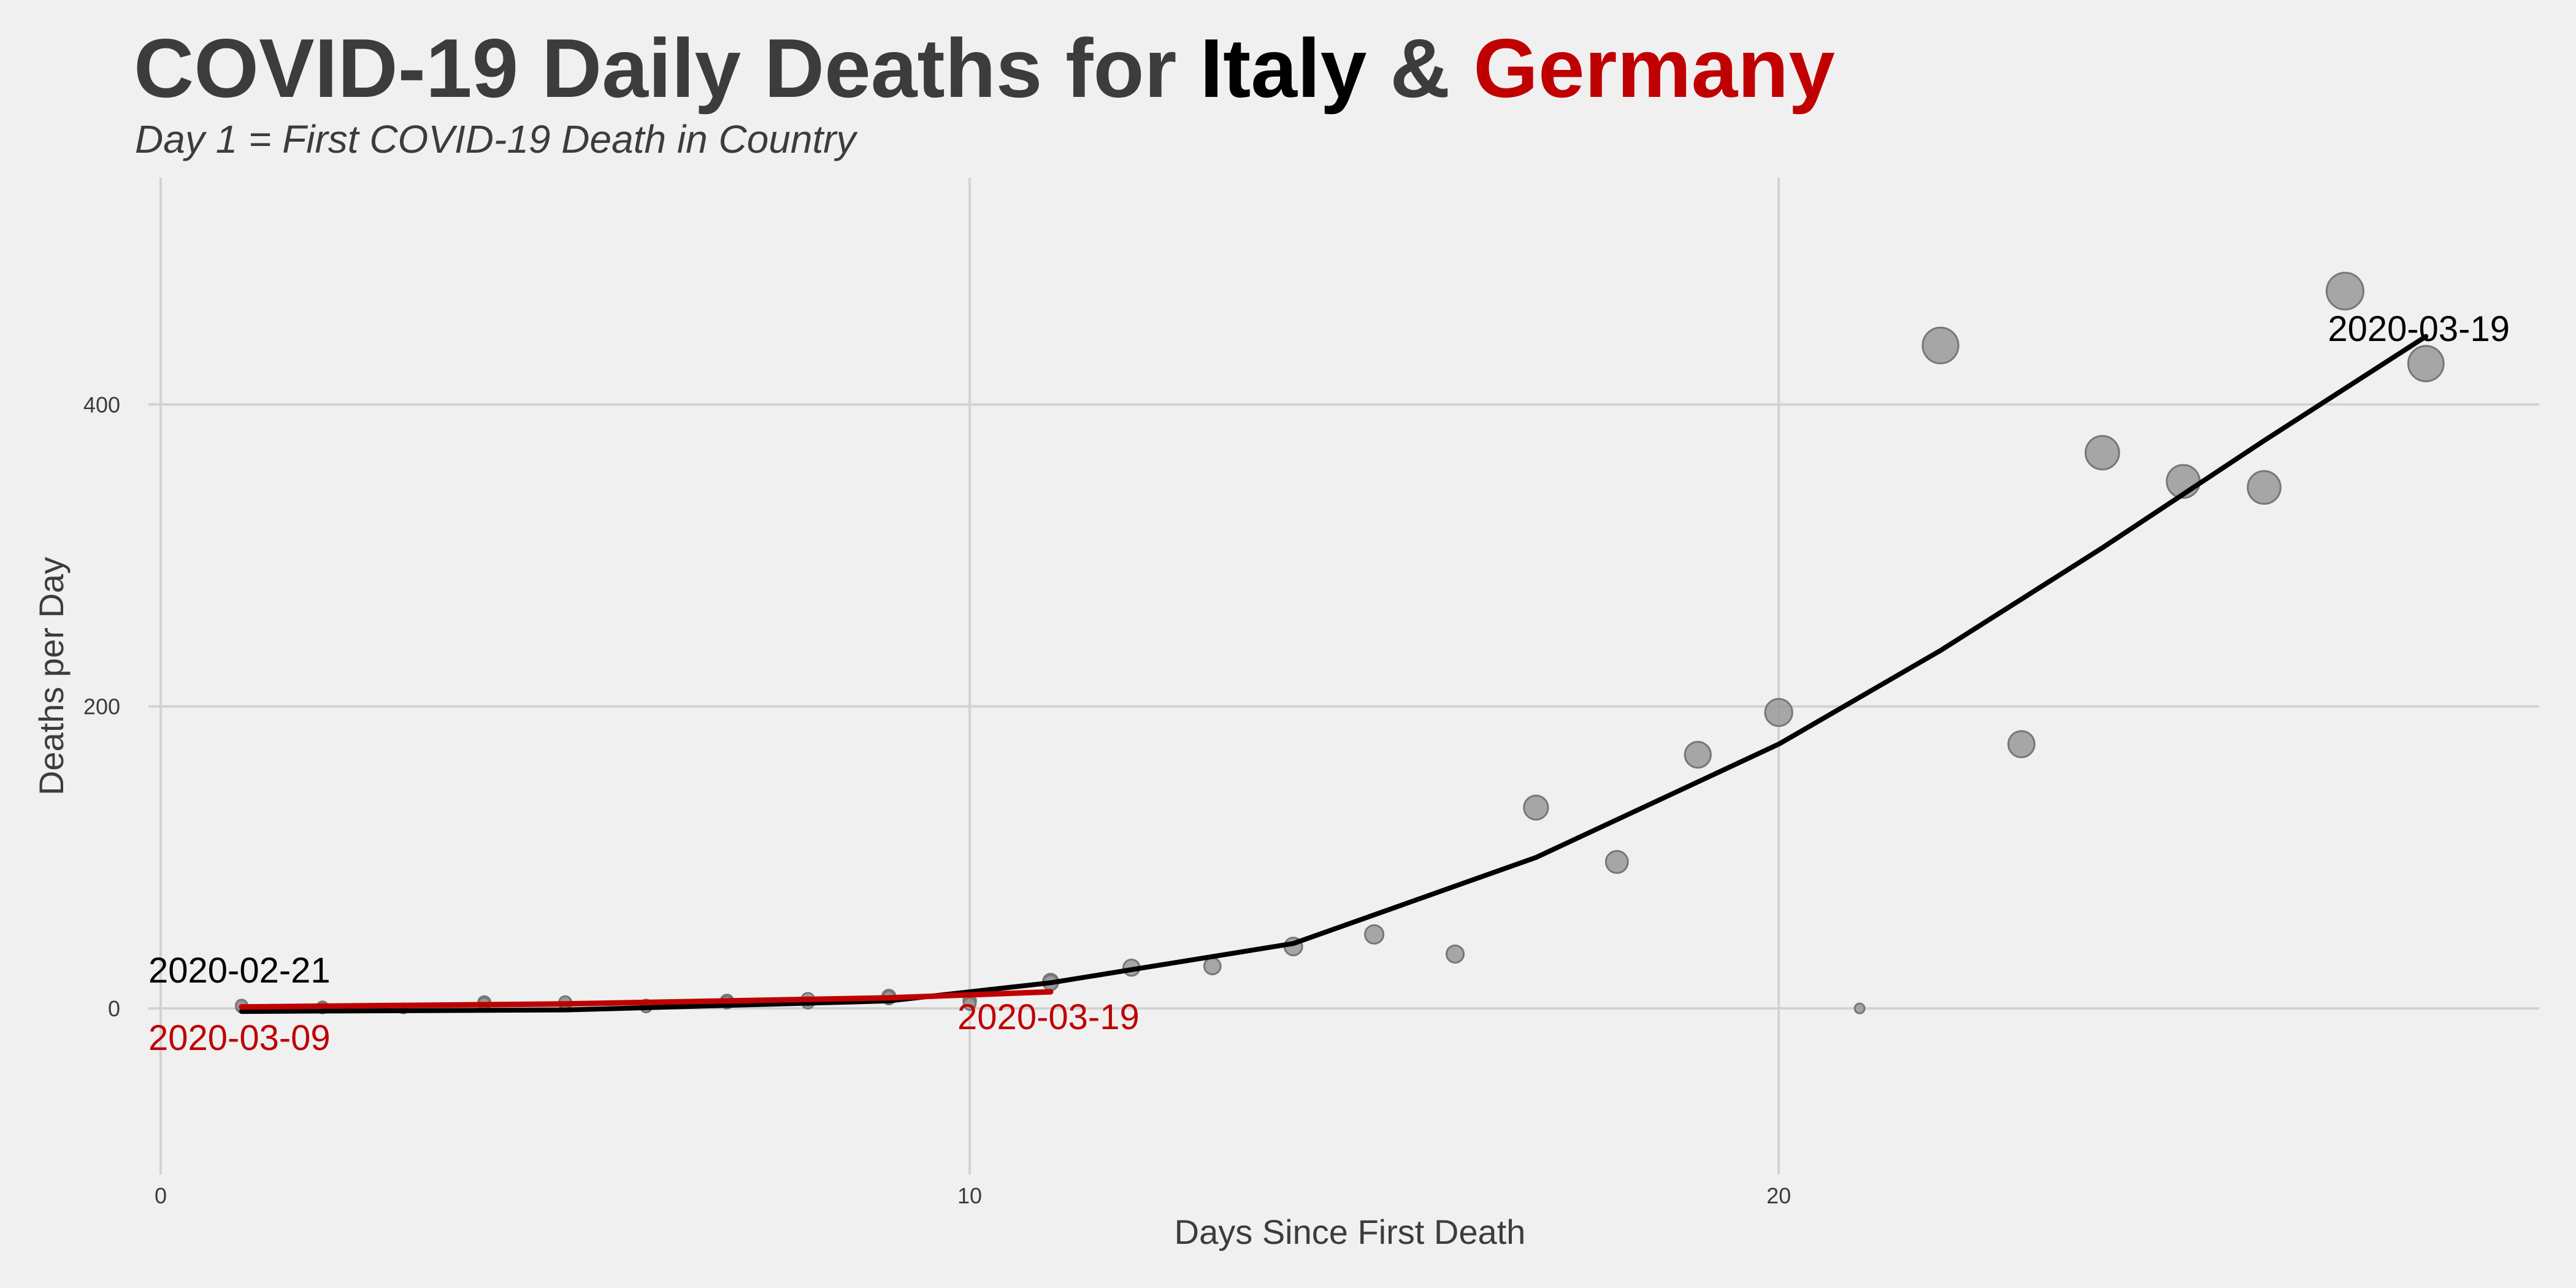  Describe the element at coordinates (239, 1038) in the screenshot. I see `germany-start-label: 2020-03-09` at that location.